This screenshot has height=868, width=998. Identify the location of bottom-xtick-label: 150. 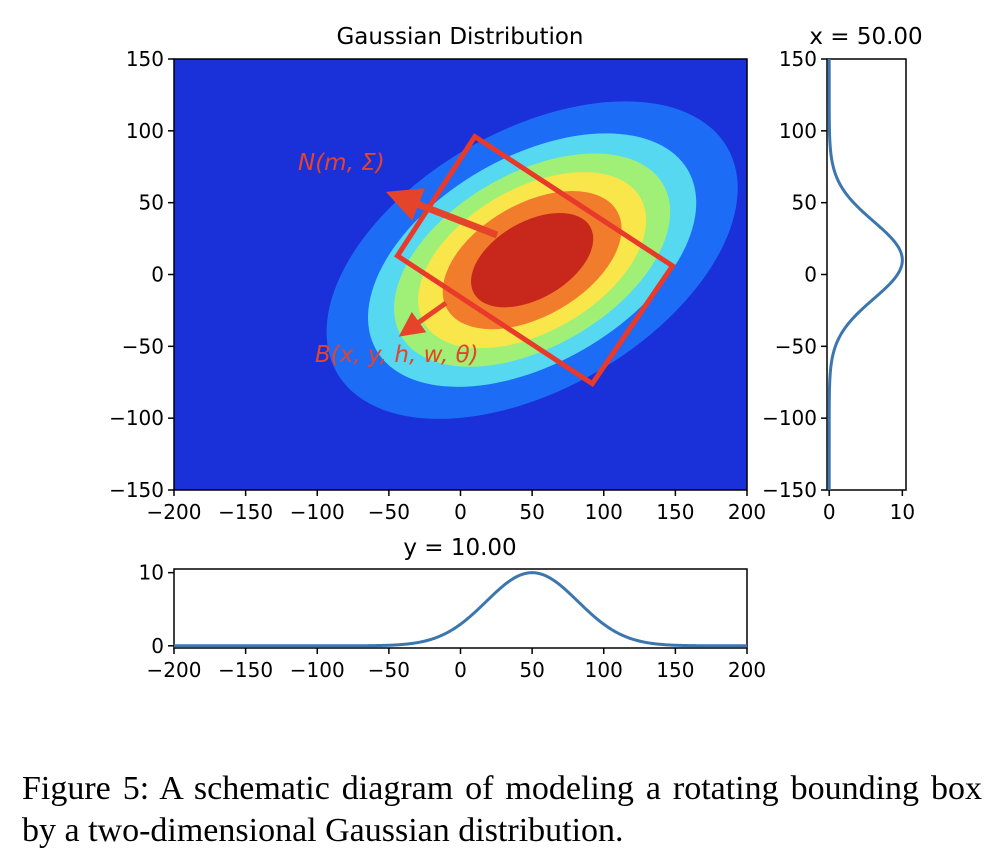
(675, 670).